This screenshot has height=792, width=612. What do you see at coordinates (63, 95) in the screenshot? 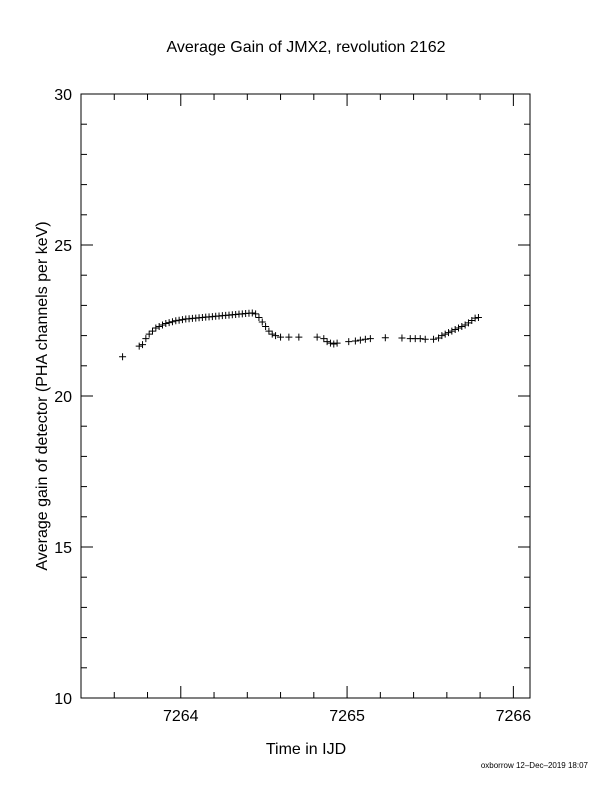
I see `y-tick-label: 30` at bounding box center [63, 95].